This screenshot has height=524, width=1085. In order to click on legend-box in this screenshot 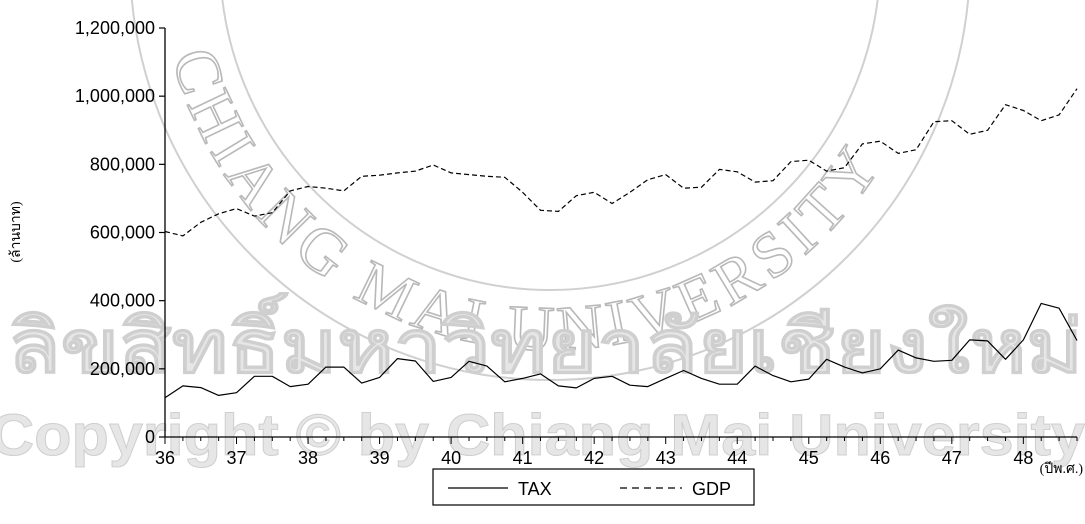, I will do `click(593, 487)`.